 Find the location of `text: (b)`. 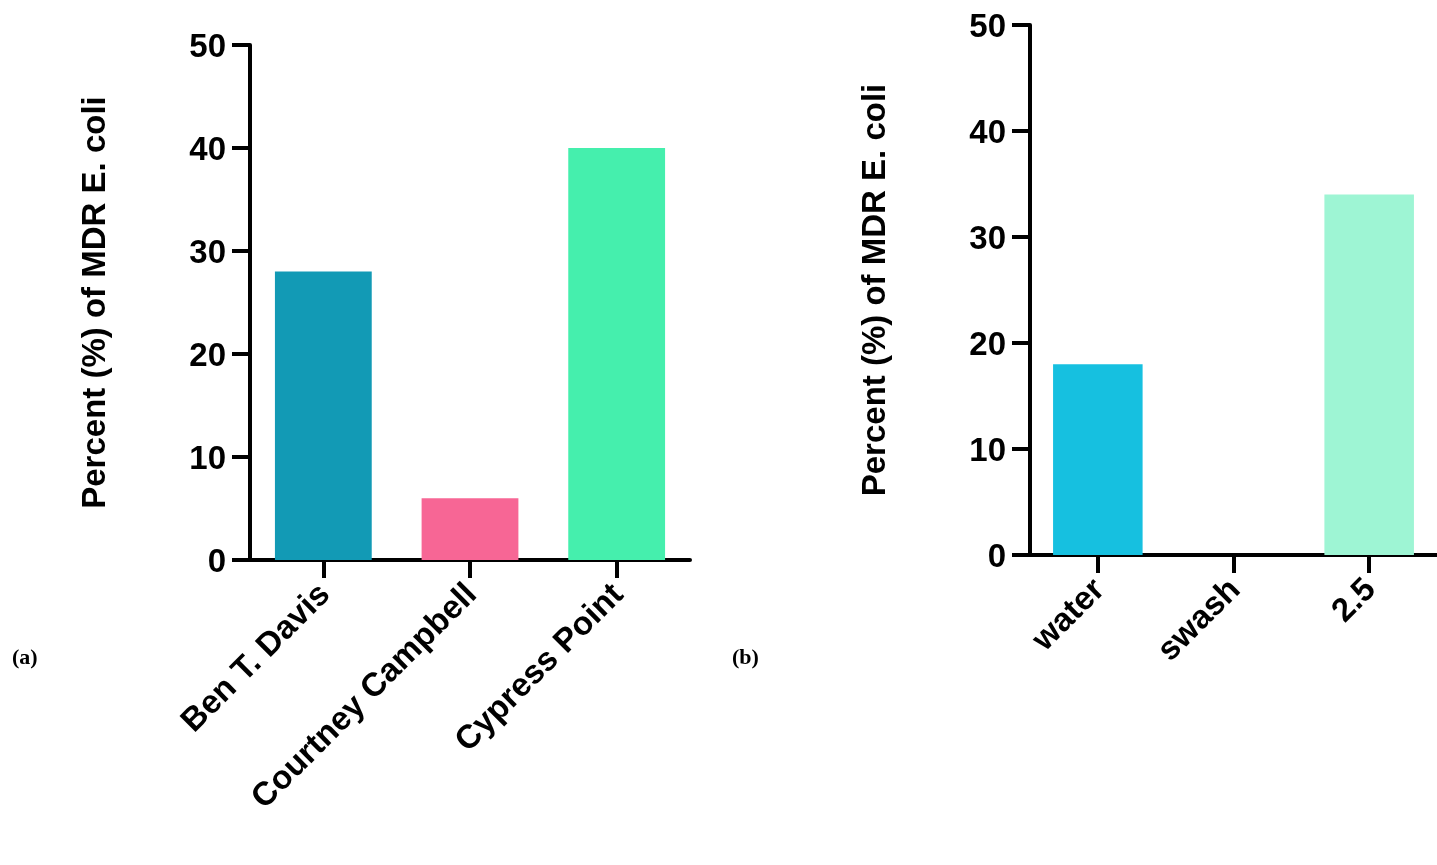

text: (b) is located at coordinates (745, 656).